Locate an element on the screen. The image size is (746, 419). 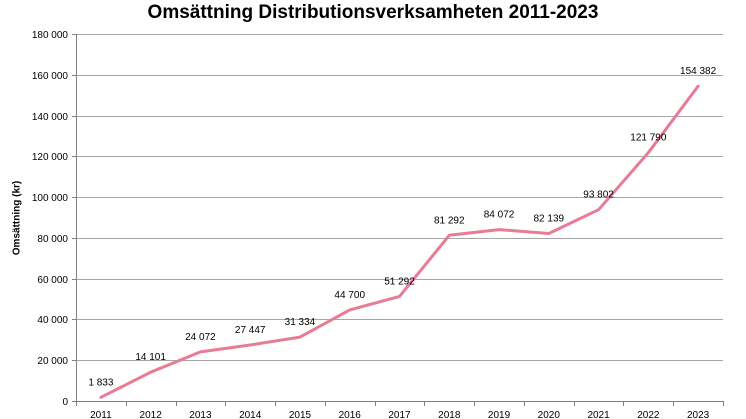
y-tick-label: 100 000 is located at coordinates (50, 198).